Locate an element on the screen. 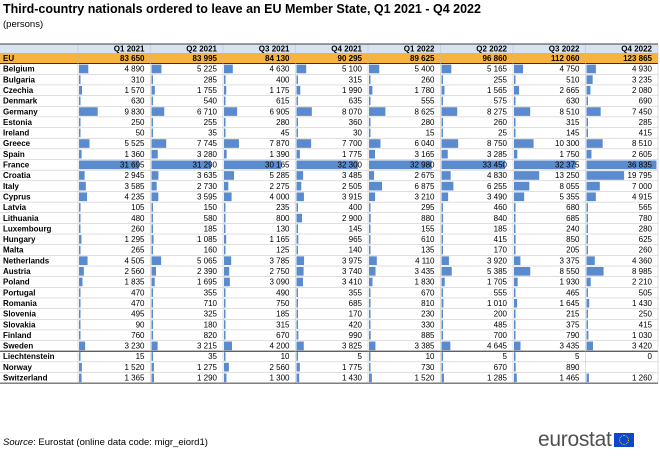 The image size is (660, 460). data-value: 3 285 is located at coordinates (497, 154).